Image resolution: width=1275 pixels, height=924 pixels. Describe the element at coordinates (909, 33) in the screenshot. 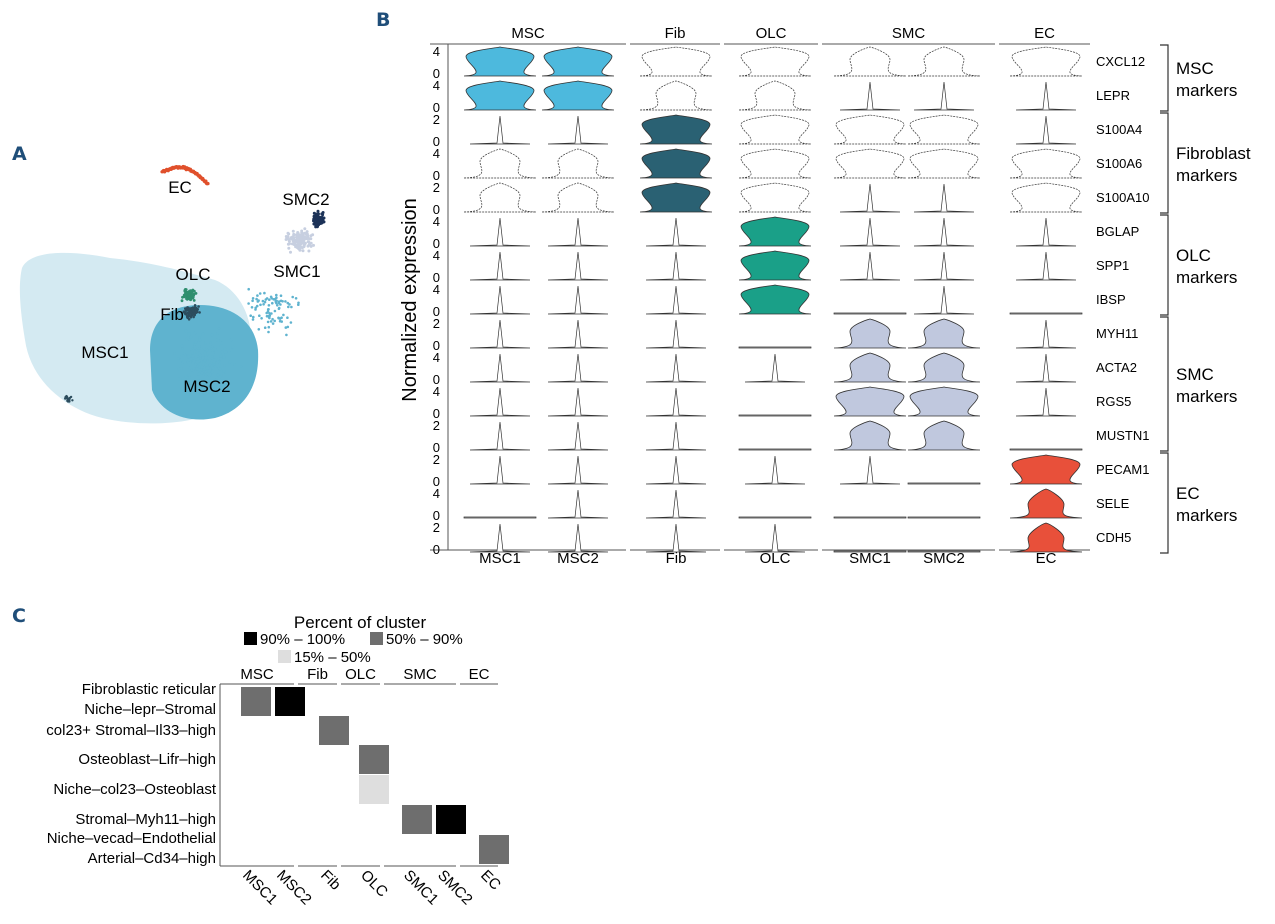

I see `violin-group-header: SMC` at that location.